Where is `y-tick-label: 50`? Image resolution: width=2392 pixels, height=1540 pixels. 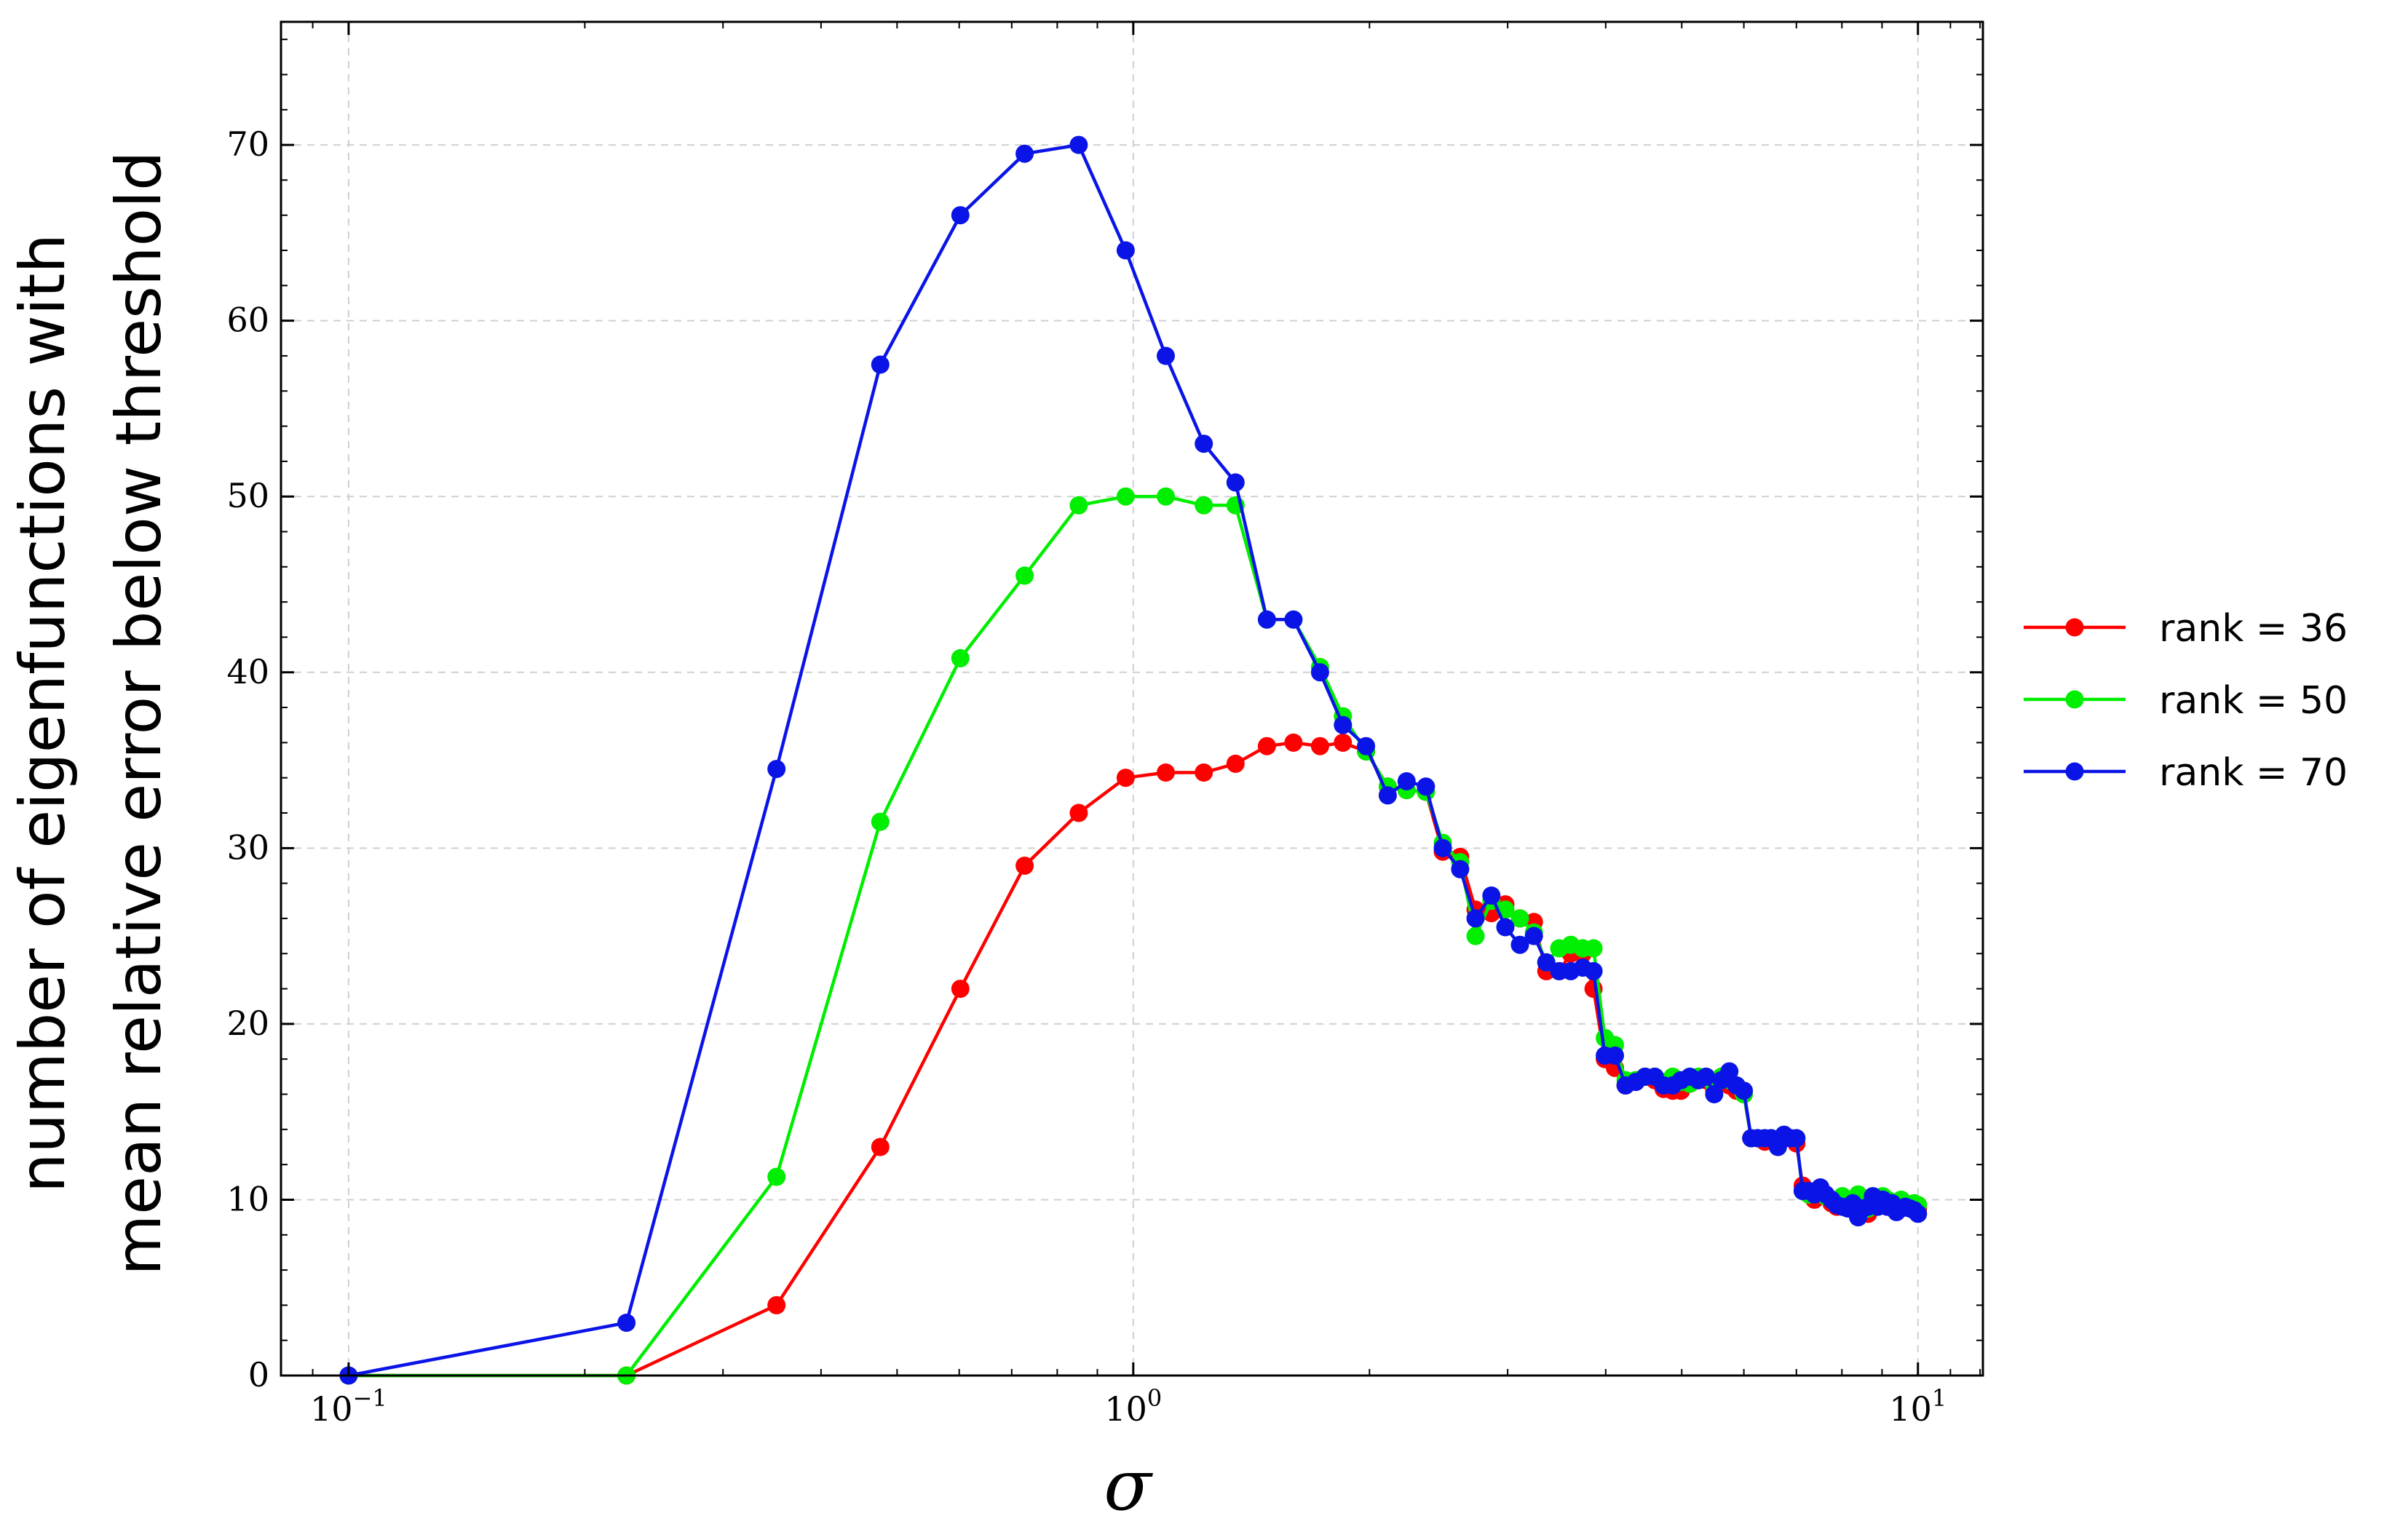
y-tick-label: 50 is located at coordinates (247, 495).